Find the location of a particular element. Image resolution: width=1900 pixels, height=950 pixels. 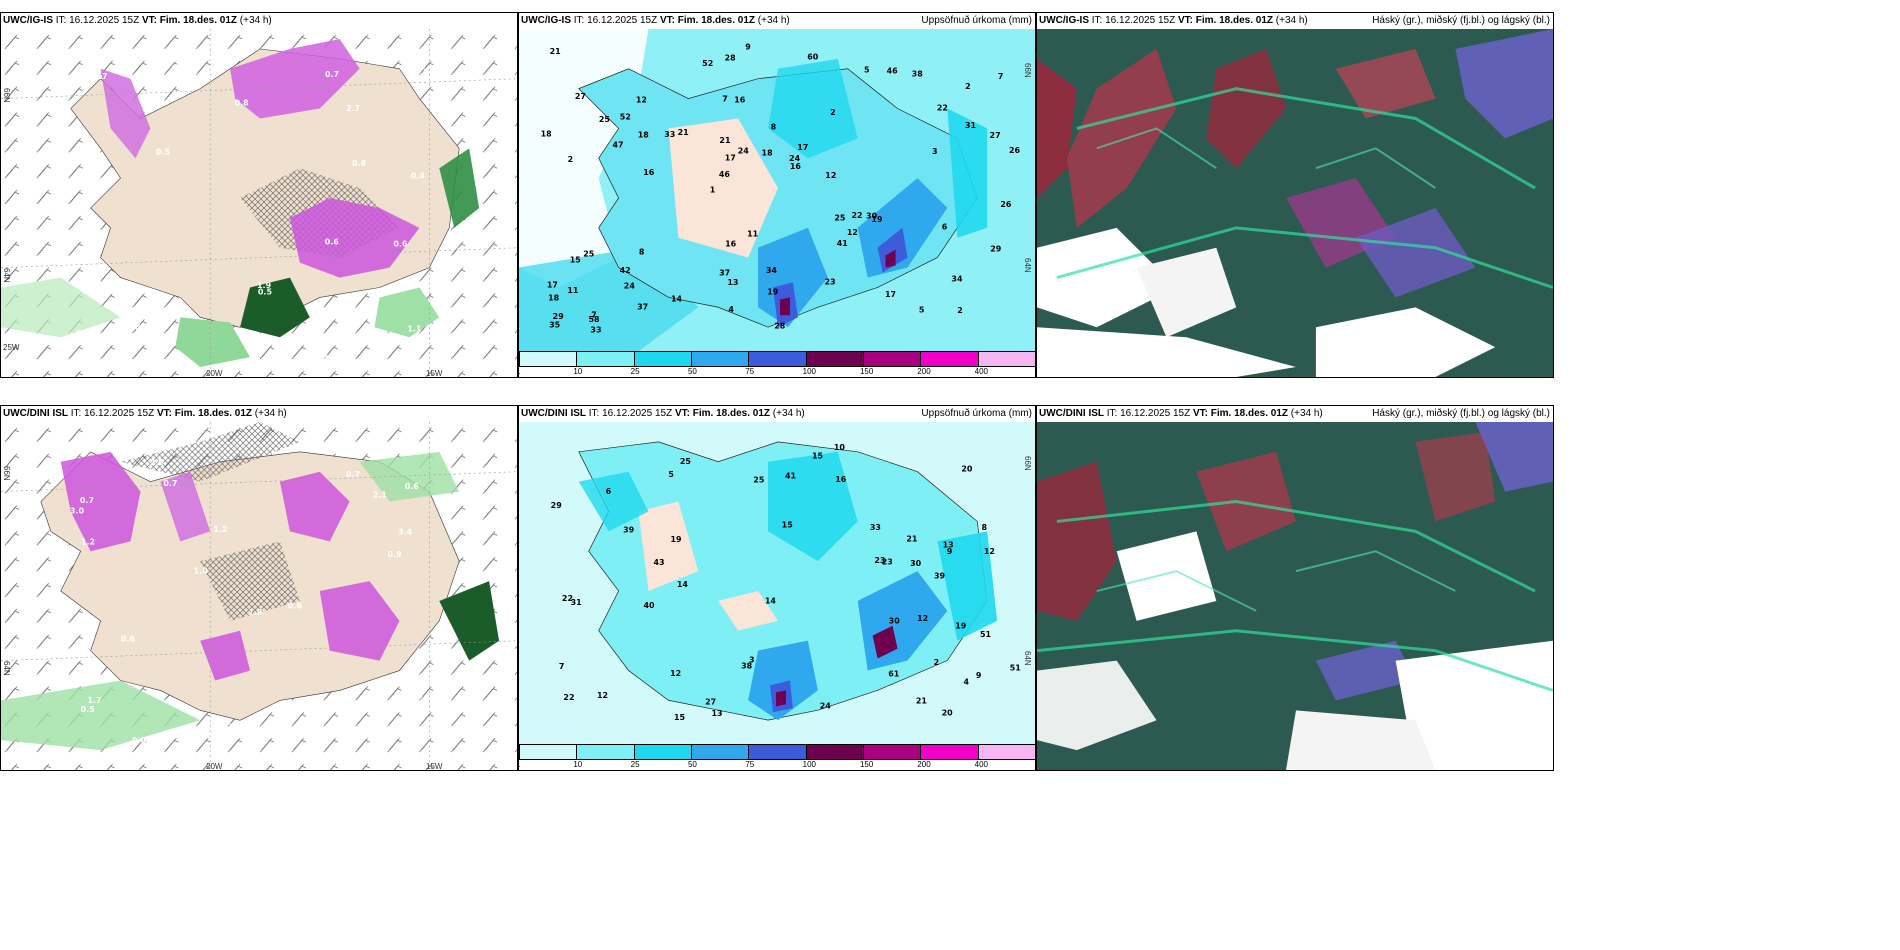

colorbar-tick-label: 100 is located at coordinates (809, 371).